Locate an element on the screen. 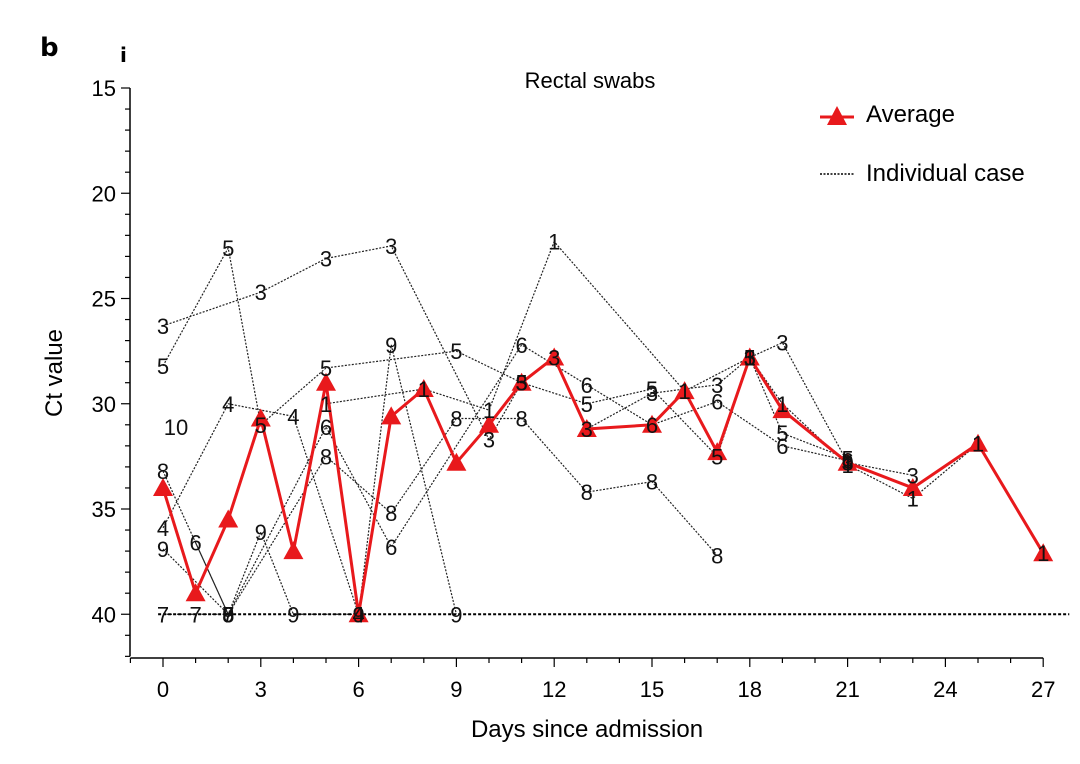 The height and width of the screenshot is (764, 1080). y-axis-label: Ct value is located at coordinates (54, 373).